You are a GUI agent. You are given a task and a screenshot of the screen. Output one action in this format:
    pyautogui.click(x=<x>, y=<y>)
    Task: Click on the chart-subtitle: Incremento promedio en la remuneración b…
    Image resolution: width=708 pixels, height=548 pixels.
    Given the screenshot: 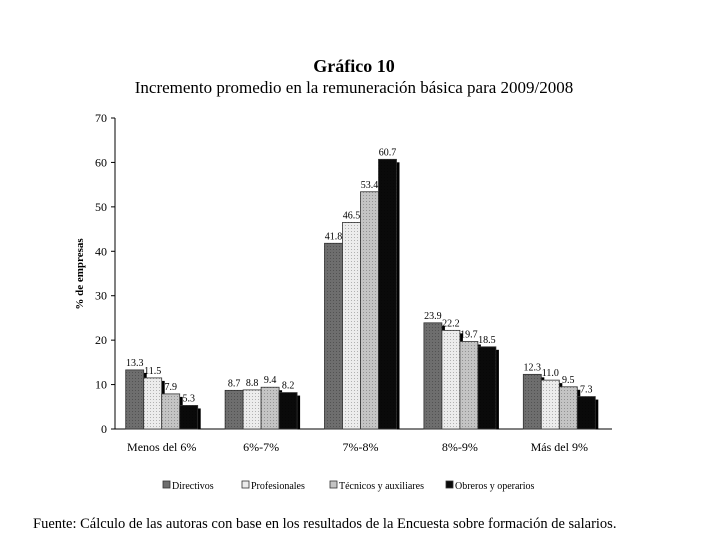 What is the action you would take?
    pyautogui.click(x=354, y=87)
    